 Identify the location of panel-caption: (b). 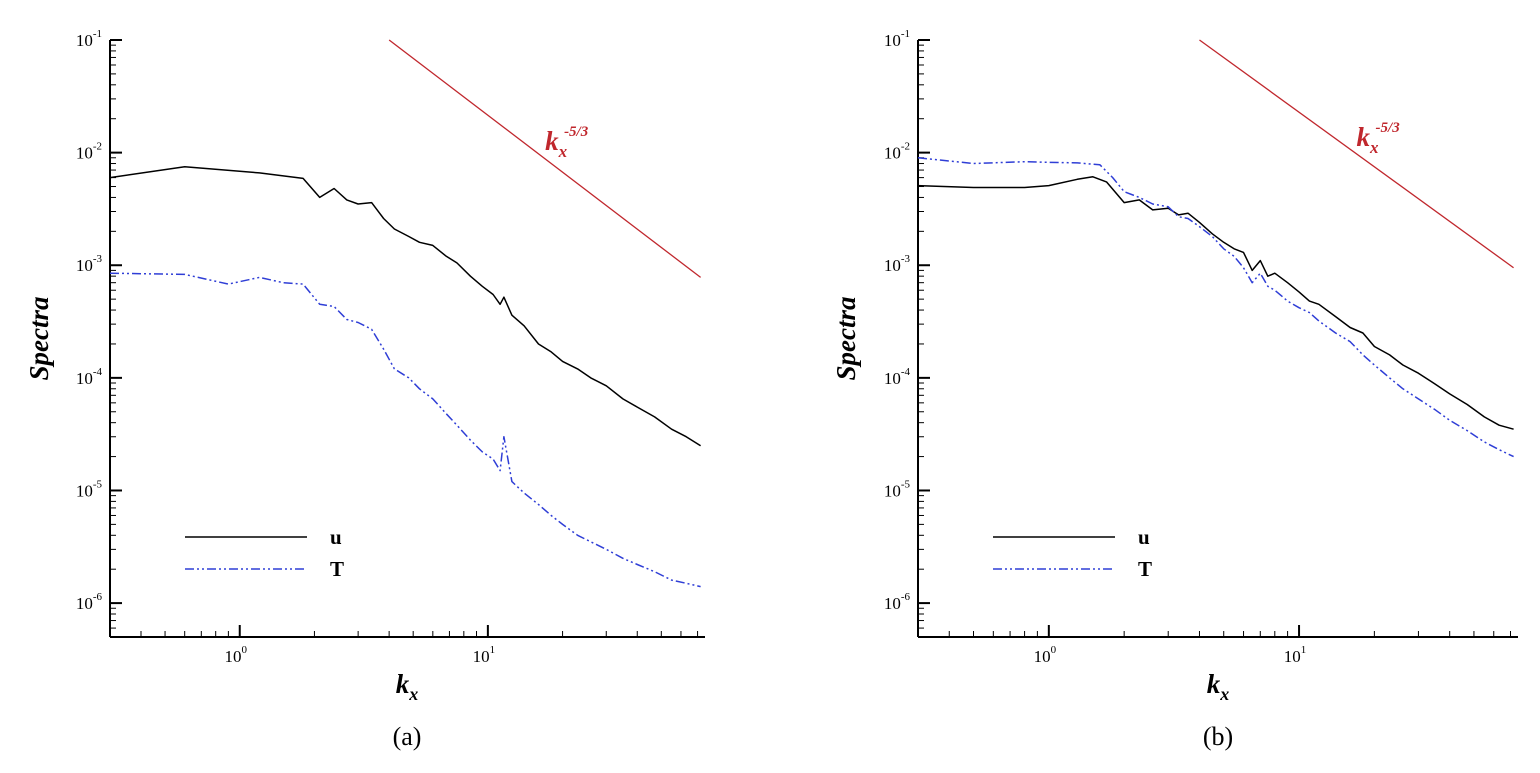
(1218, 736).